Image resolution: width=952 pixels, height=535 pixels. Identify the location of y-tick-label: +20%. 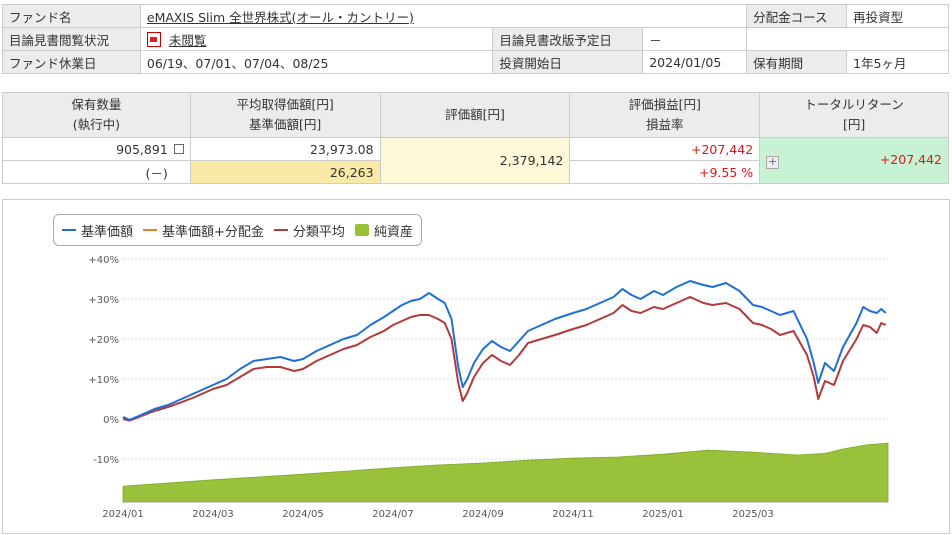
(103, 340).